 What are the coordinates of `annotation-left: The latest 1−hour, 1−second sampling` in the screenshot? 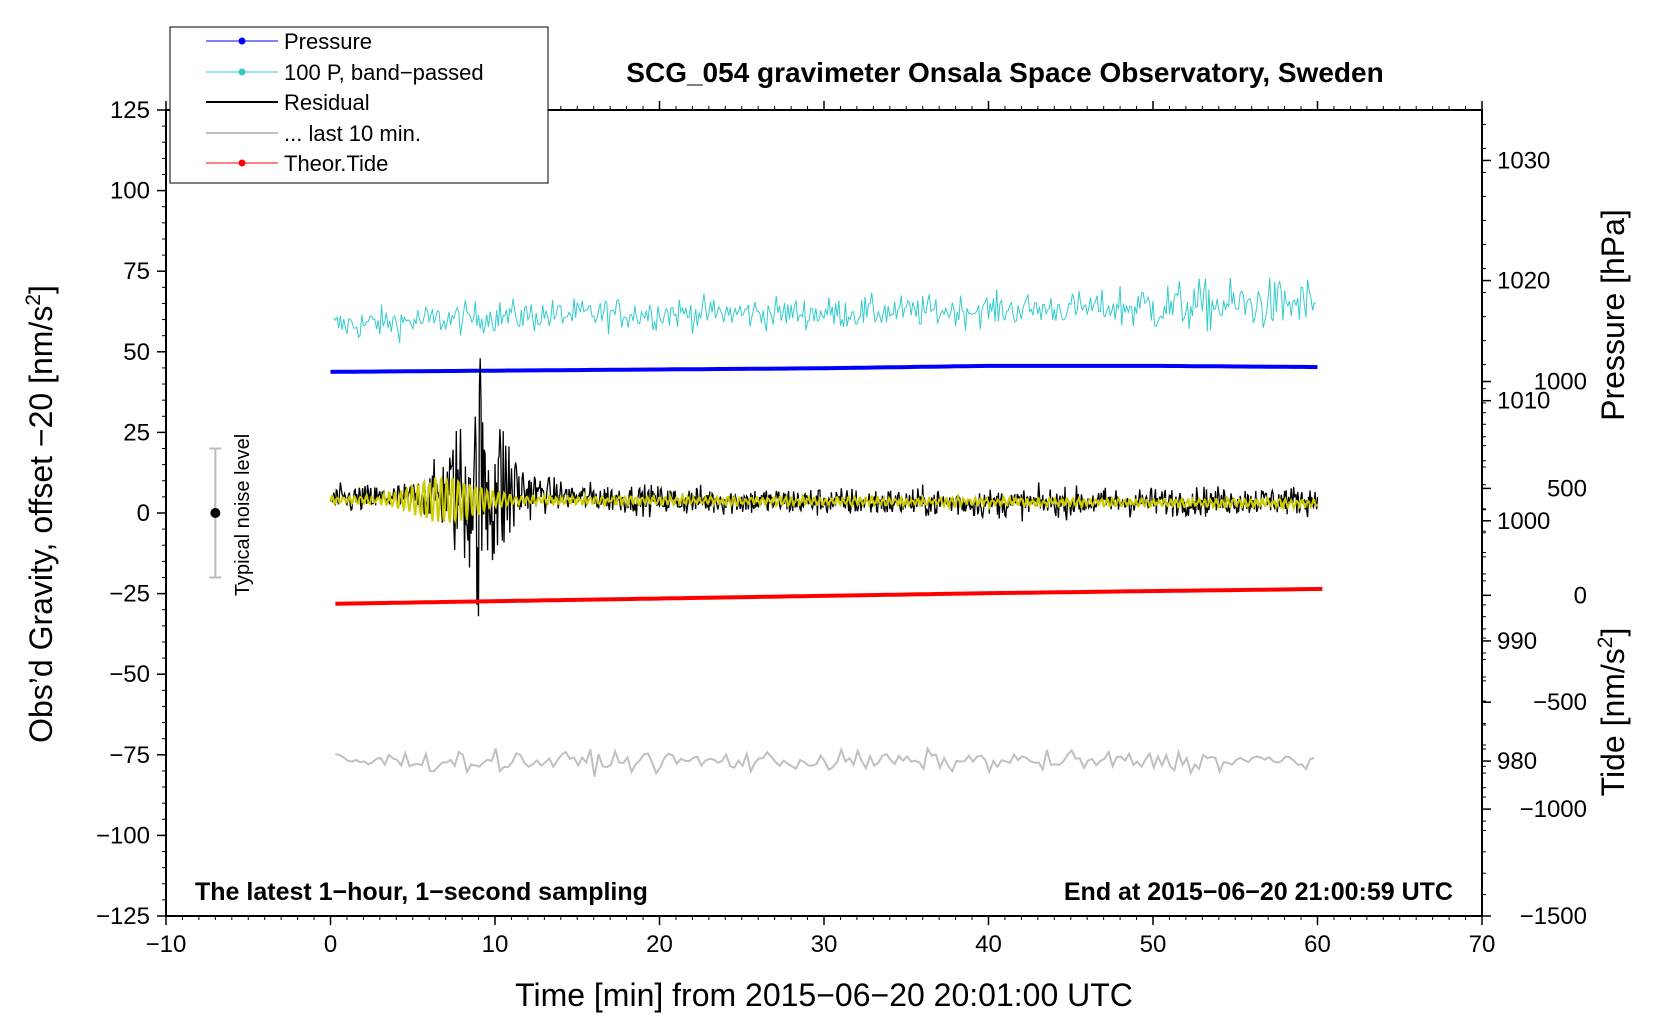 It's located at (421, 892).